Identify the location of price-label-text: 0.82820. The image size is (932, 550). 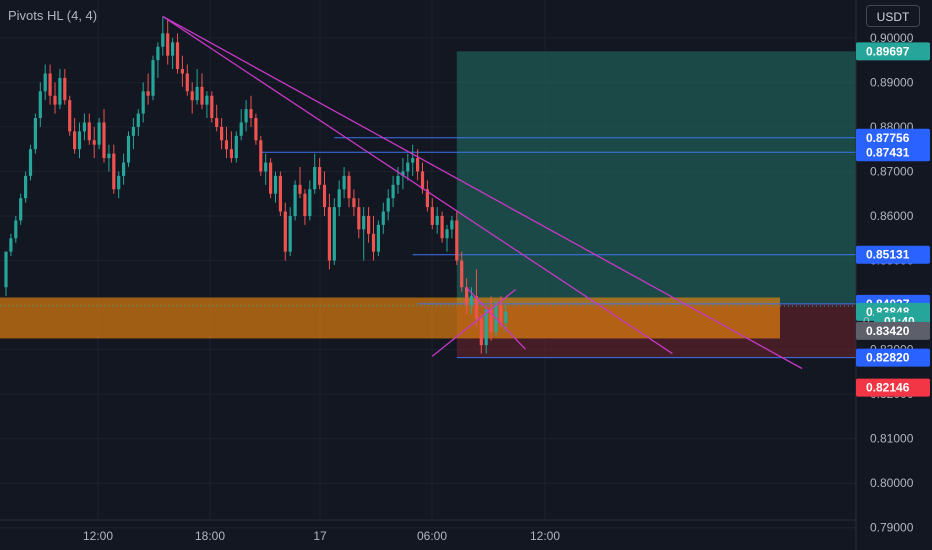
(888, 358).